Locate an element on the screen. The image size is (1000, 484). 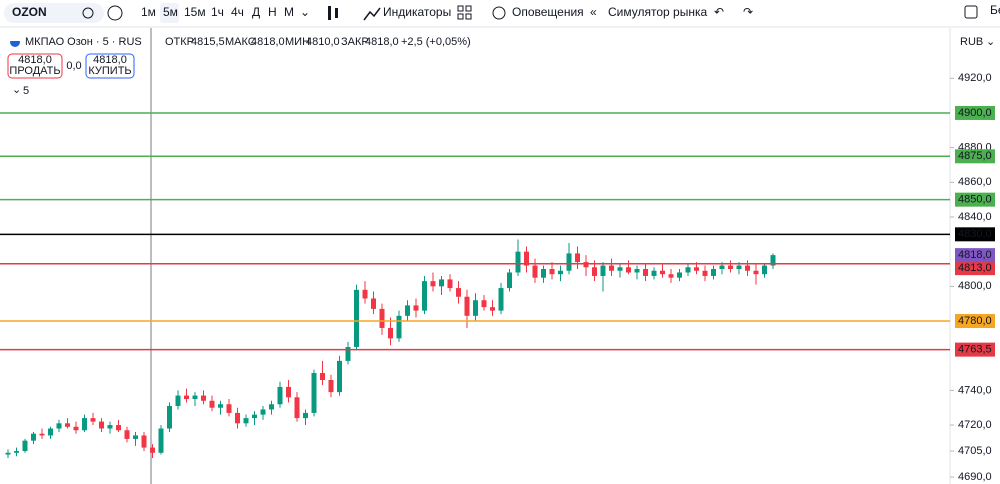
level-label: 4875,0 is located at coordinates (975, 156).